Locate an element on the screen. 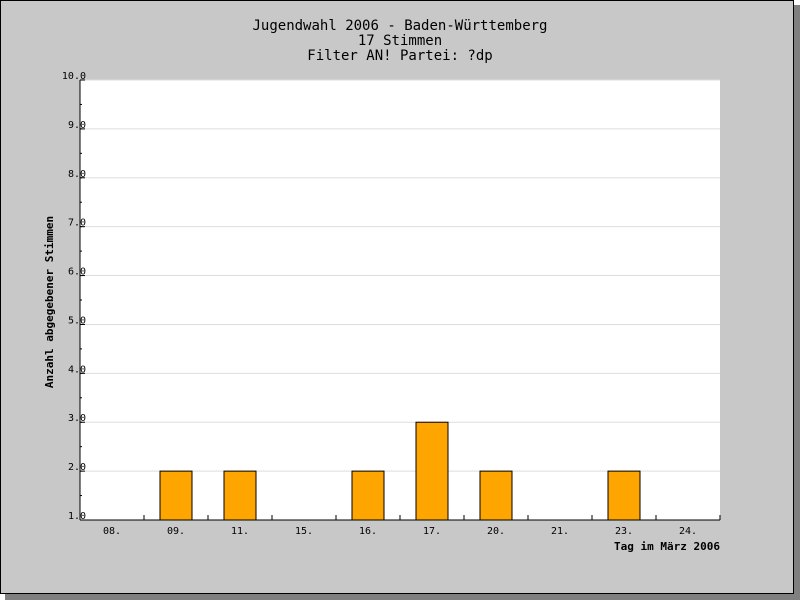  y-tick-label: 3.0 is located at coordinates (77, 418).